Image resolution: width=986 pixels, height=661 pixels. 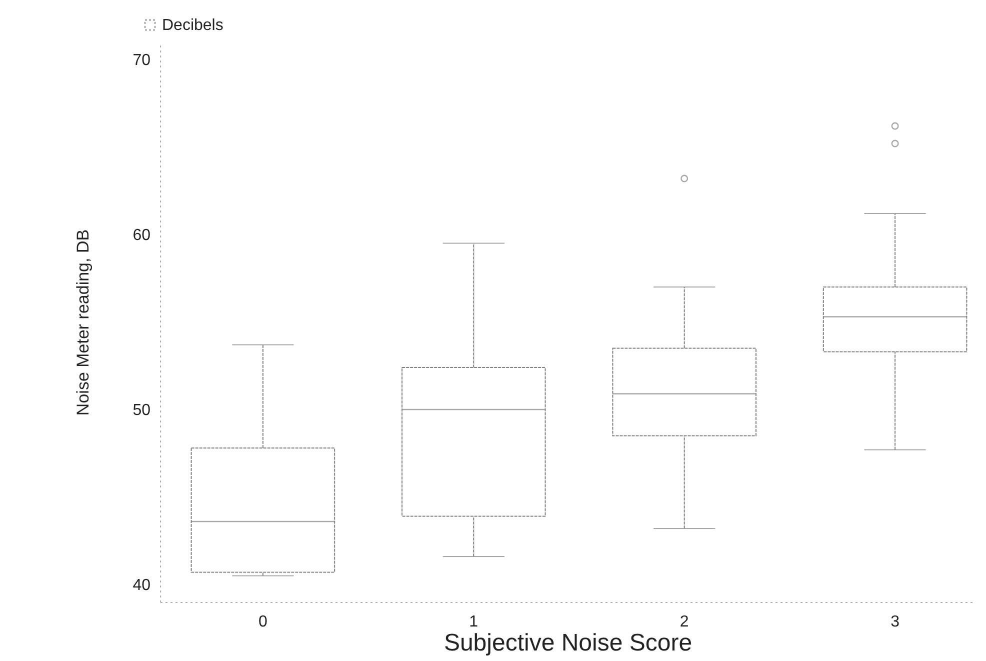 What do you see at coordinates (141, 585) in the screenshot?
I see `y-tick-label: 40` at bounding box center [141, 585].